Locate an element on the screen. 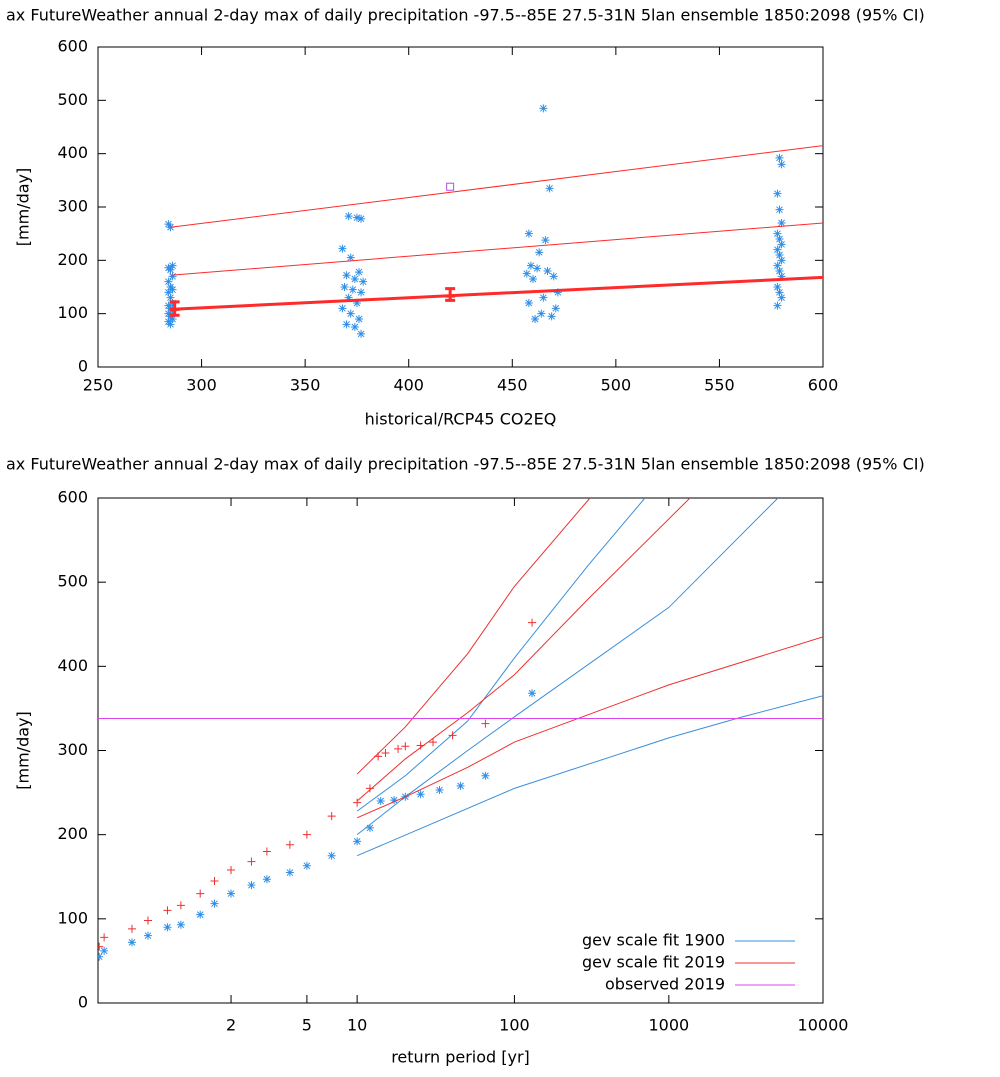 The height and width of the screenshot is (1077, 1000). plot-area is located at coordinates (493, 221).